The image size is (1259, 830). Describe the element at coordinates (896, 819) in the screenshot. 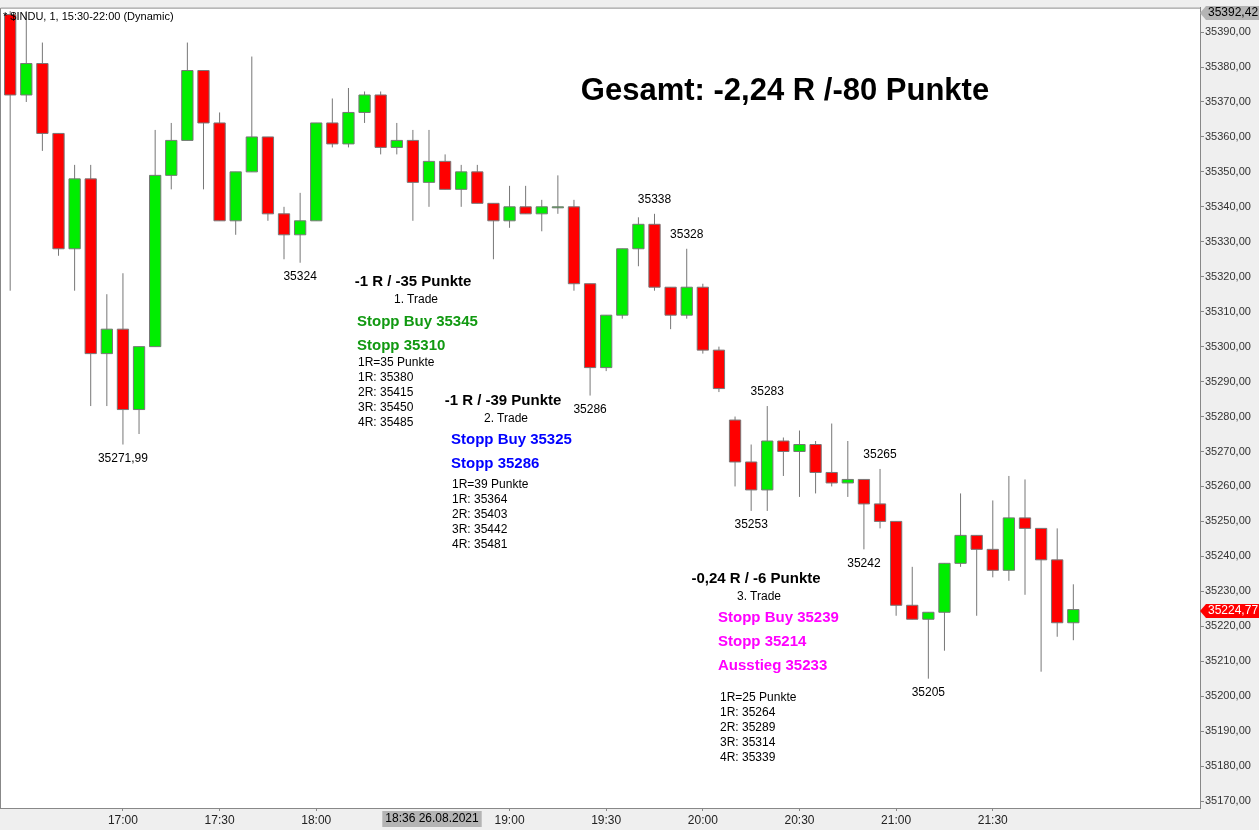

I see `x-tick-label: 21:00` at that location.